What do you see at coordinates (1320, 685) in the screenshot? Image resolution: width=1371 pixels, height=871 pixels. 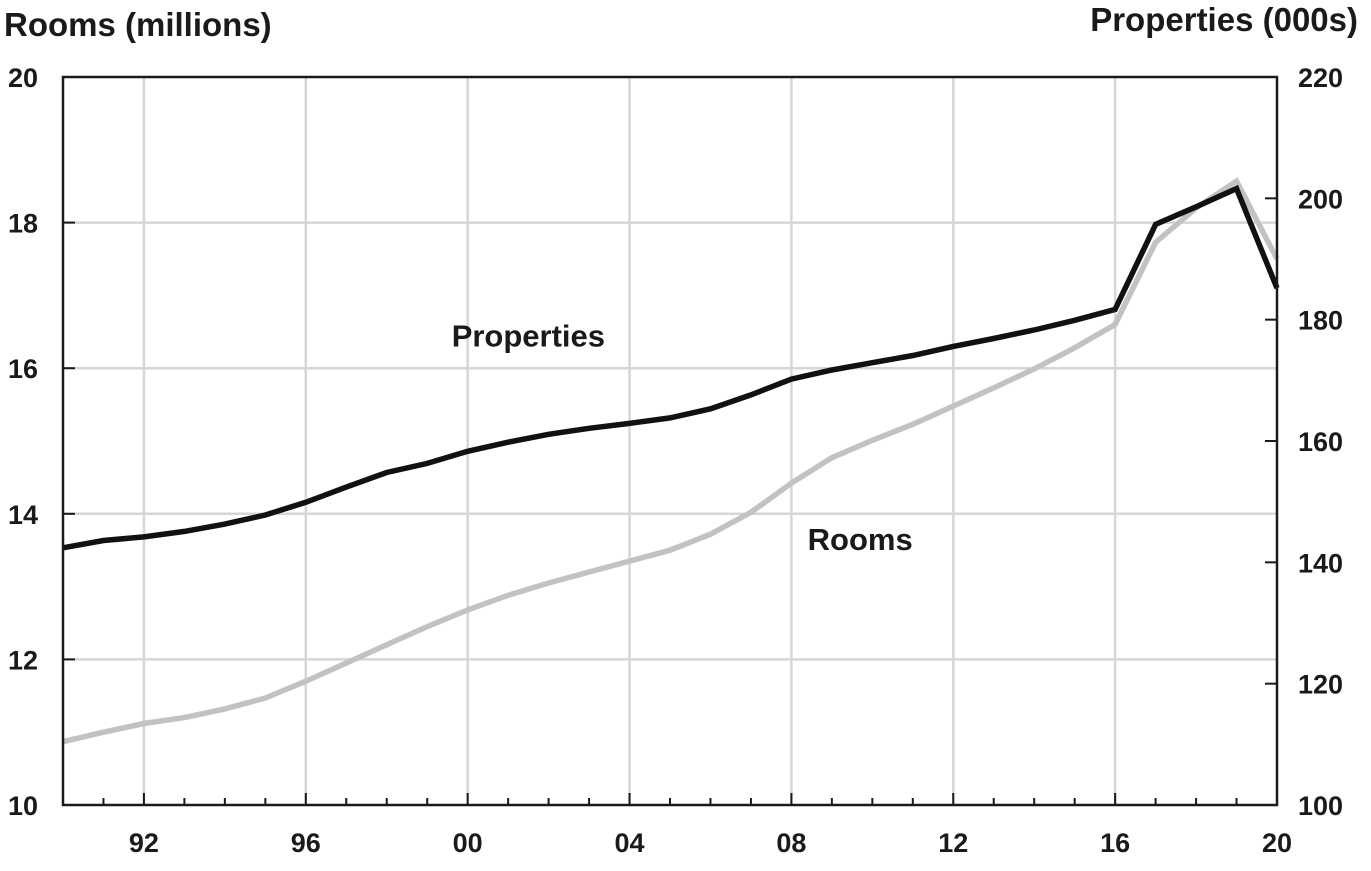 I see `y-right-tick-label: 120` at bounding box center [1320, 685].